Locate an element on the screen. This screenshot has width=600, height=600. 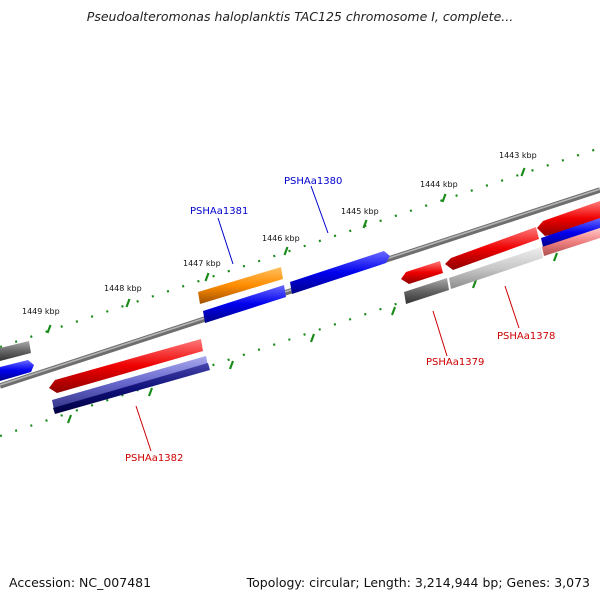
kbp-label-1447: 1447 kbp is located at coordinates (202, 263).